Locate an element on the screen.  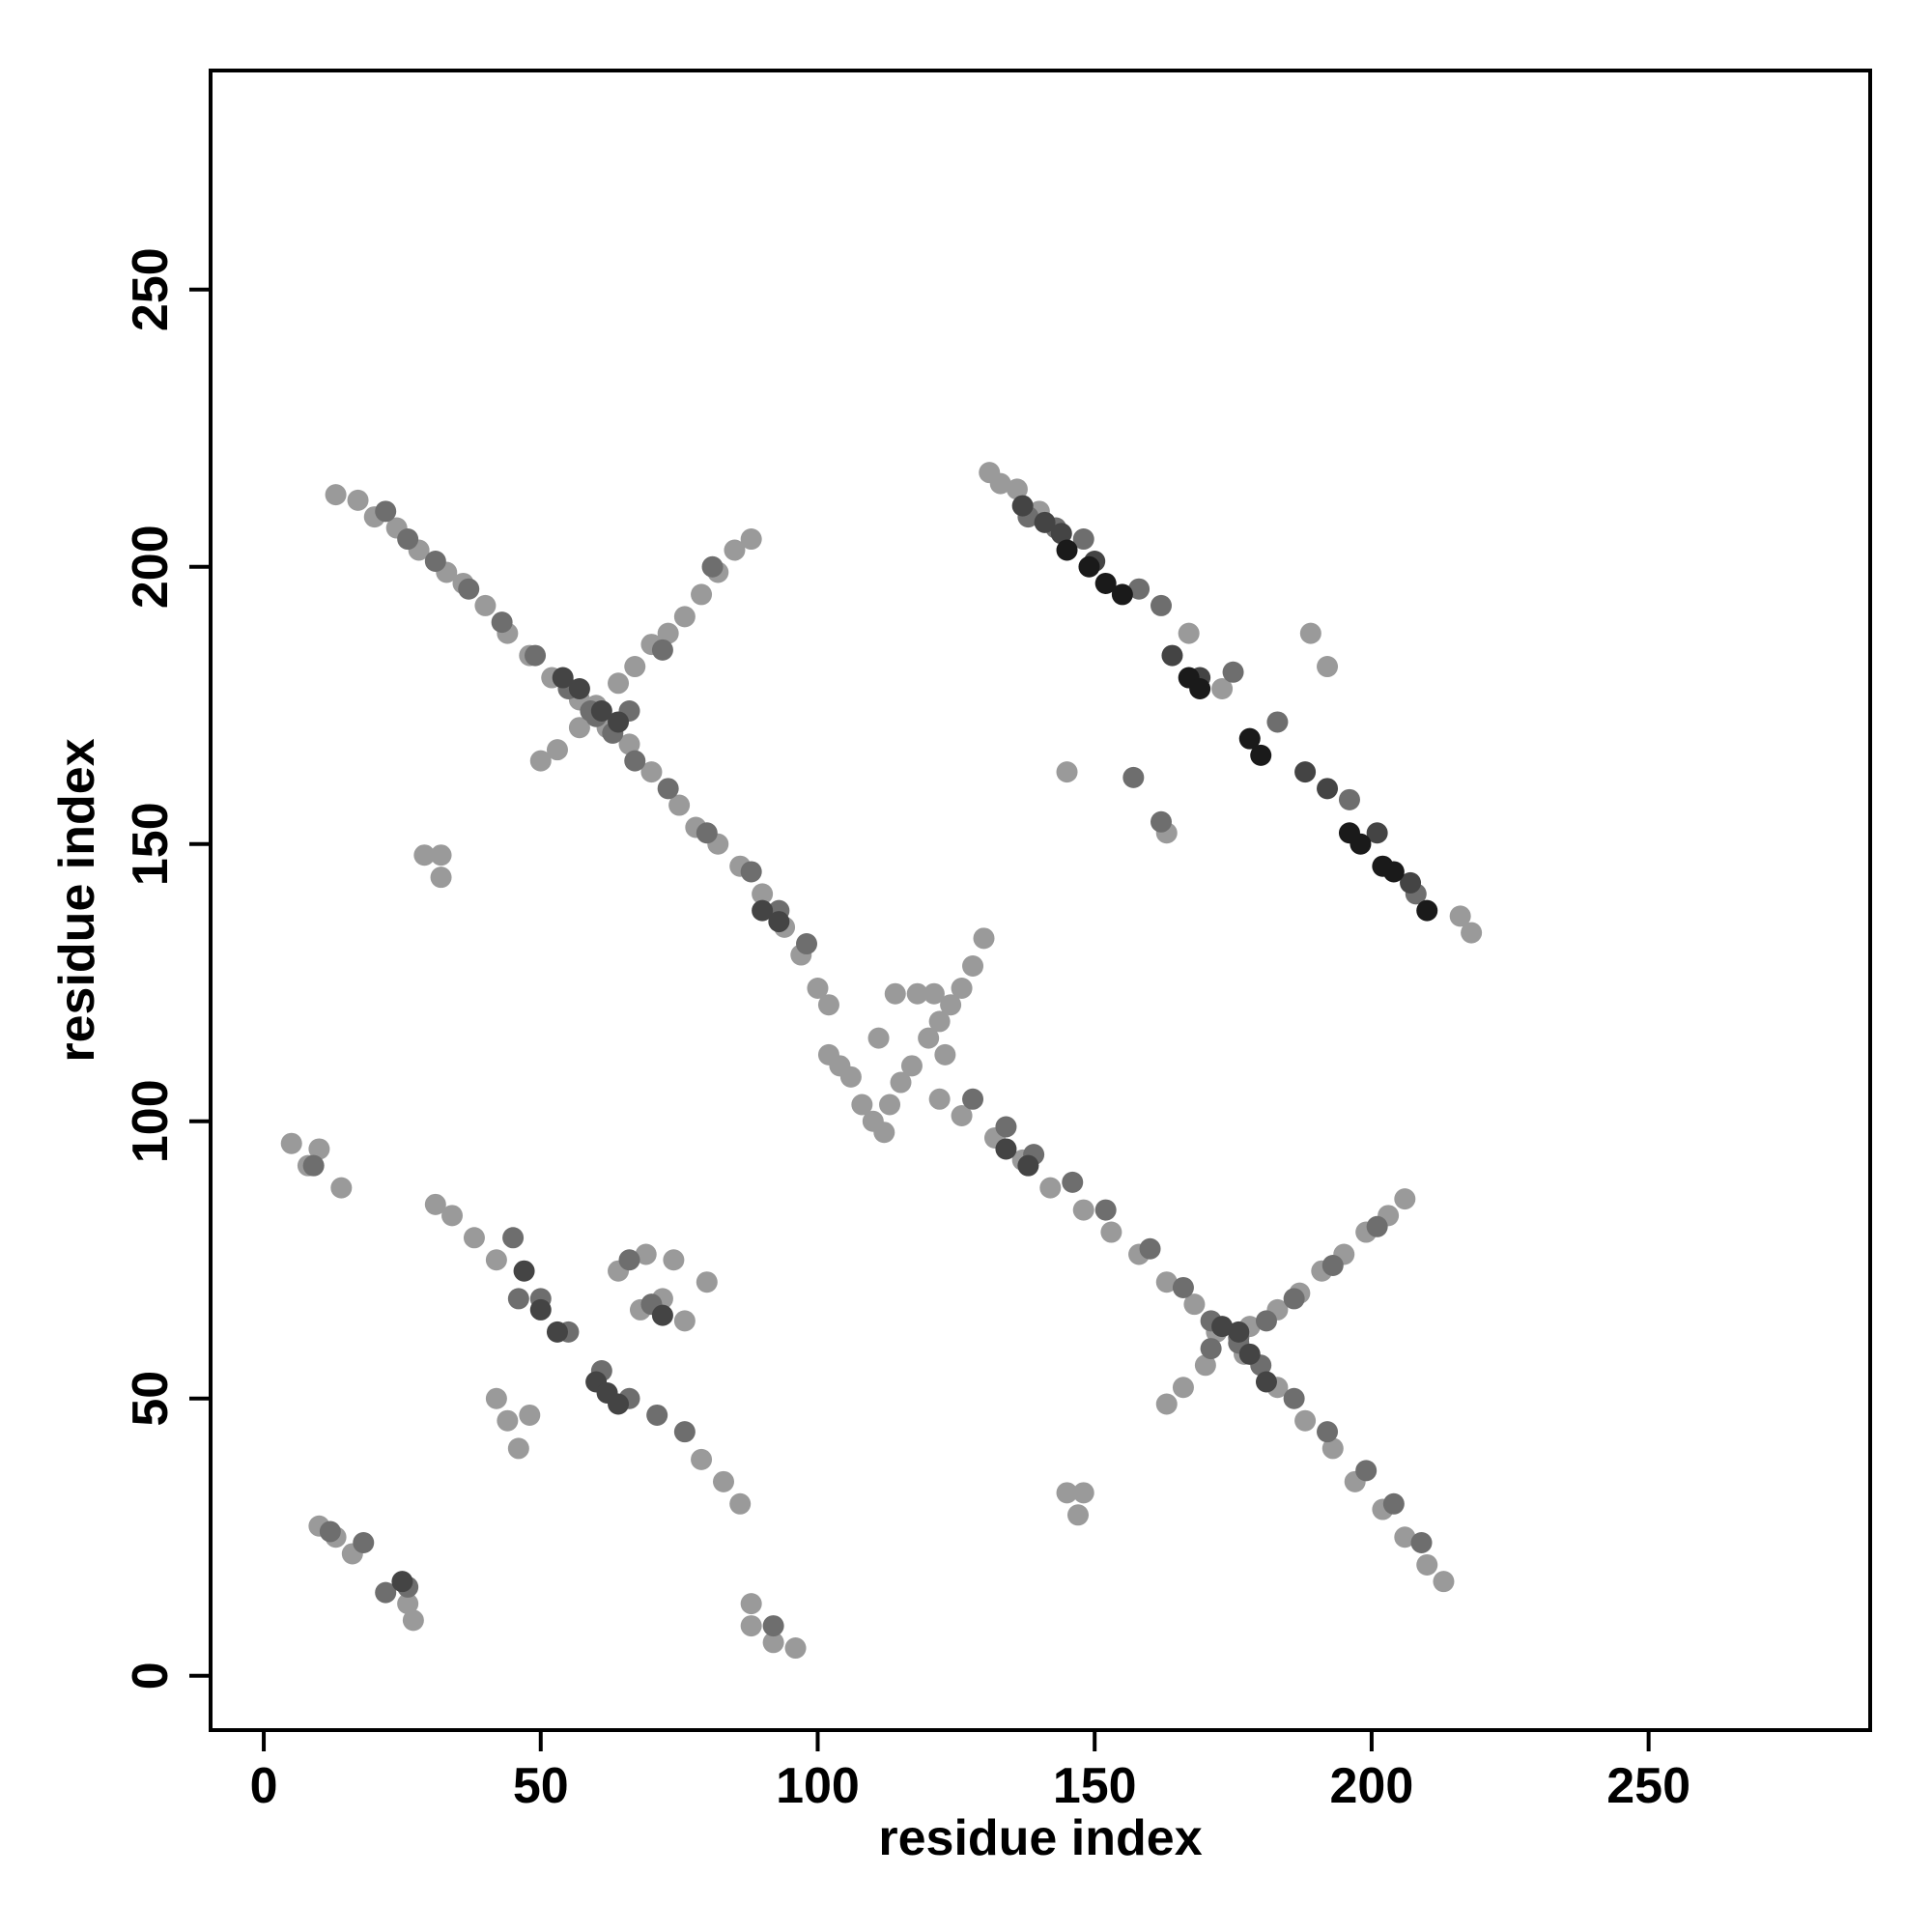
y-tick-label: 50 is located at coordinates (151, 1399).